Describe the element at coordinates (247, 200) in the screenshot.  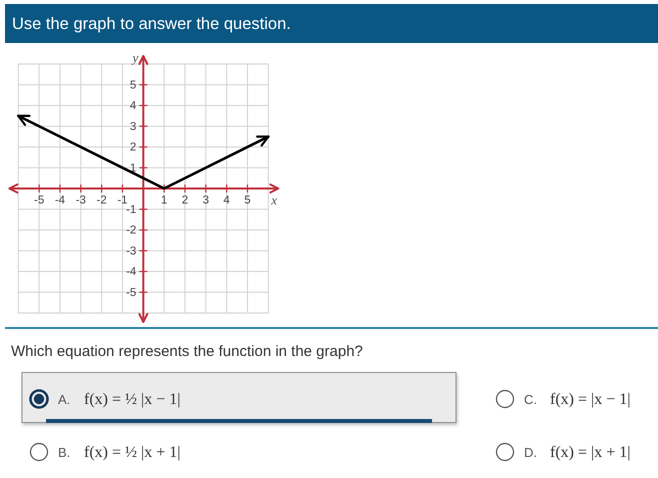
I see `x-tick-label: 5` at that location.